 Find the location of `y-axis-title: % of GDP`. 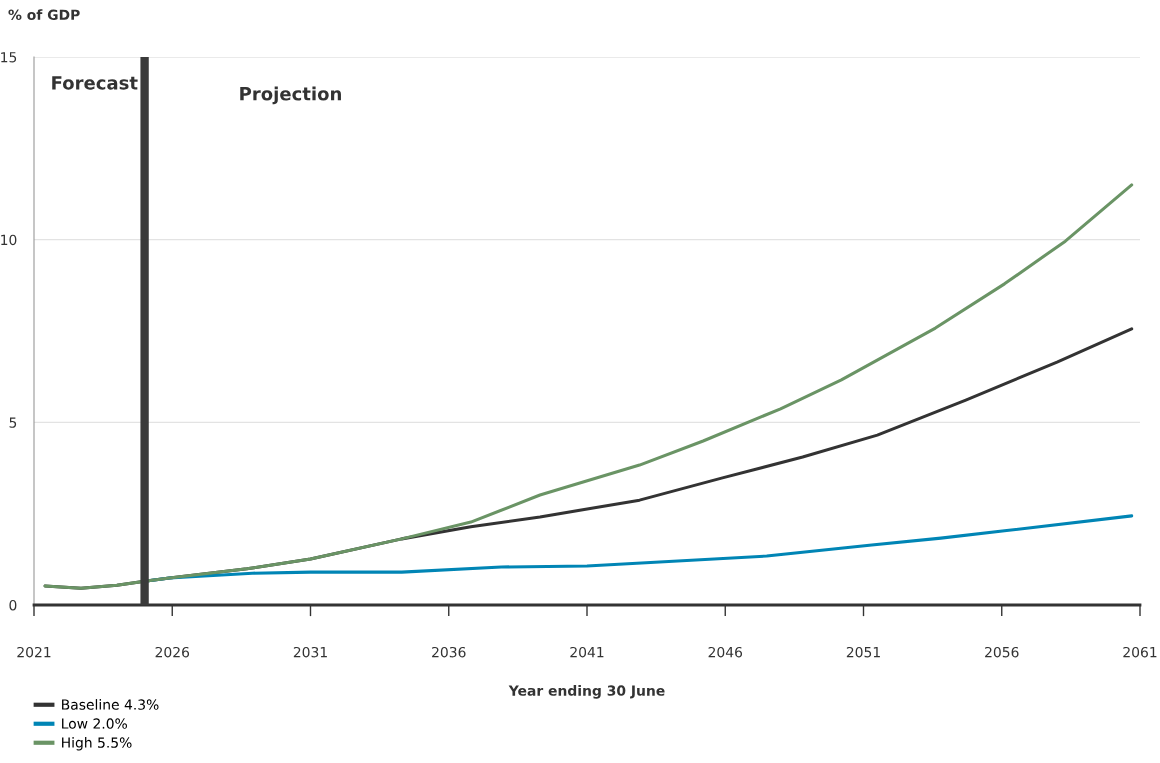

y-axis-title: % of GDP is located at coordinates (44, 15).